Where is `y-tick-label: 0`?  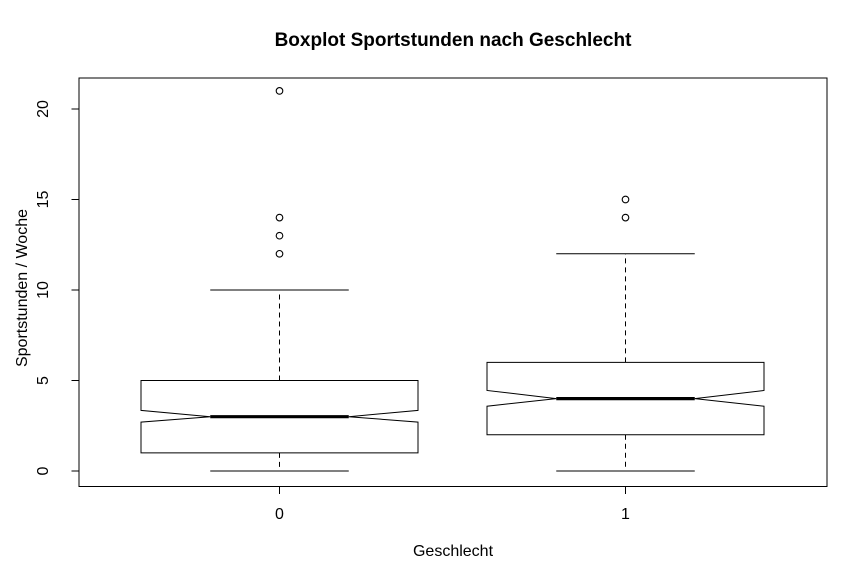 y-tick-label: 0 is located at coordinates (43, 470).